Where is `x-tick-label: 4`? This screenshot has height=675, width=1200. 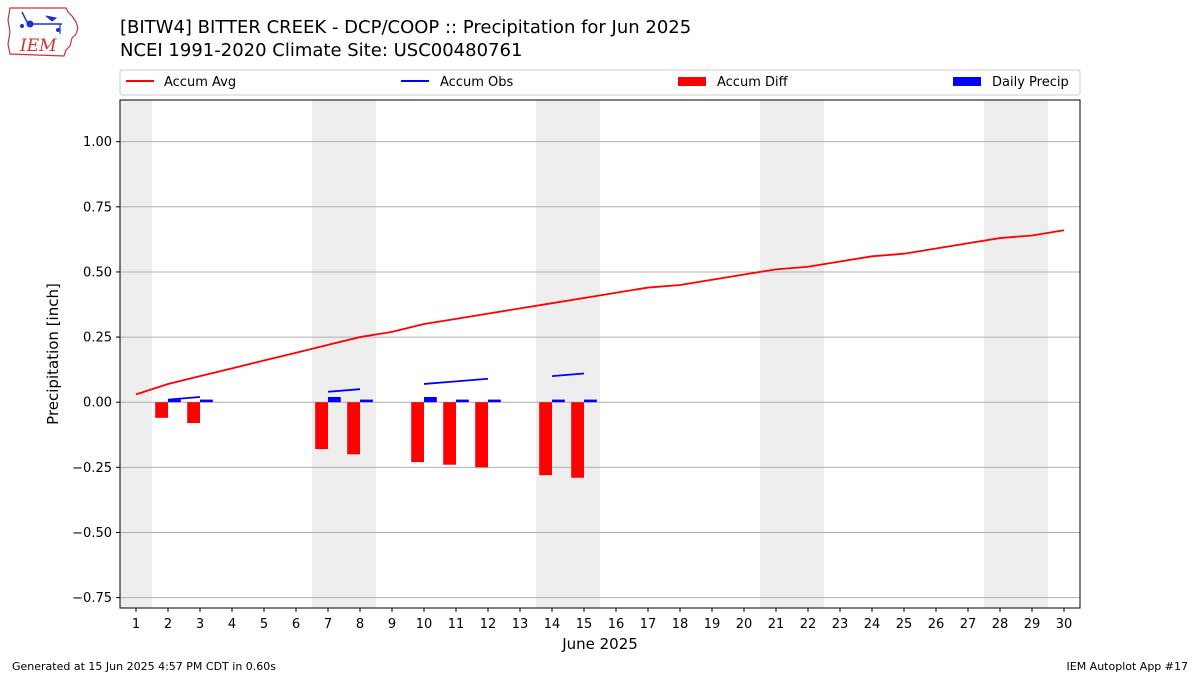
x-tick-label: 4 is located at coordinates (232, 624).